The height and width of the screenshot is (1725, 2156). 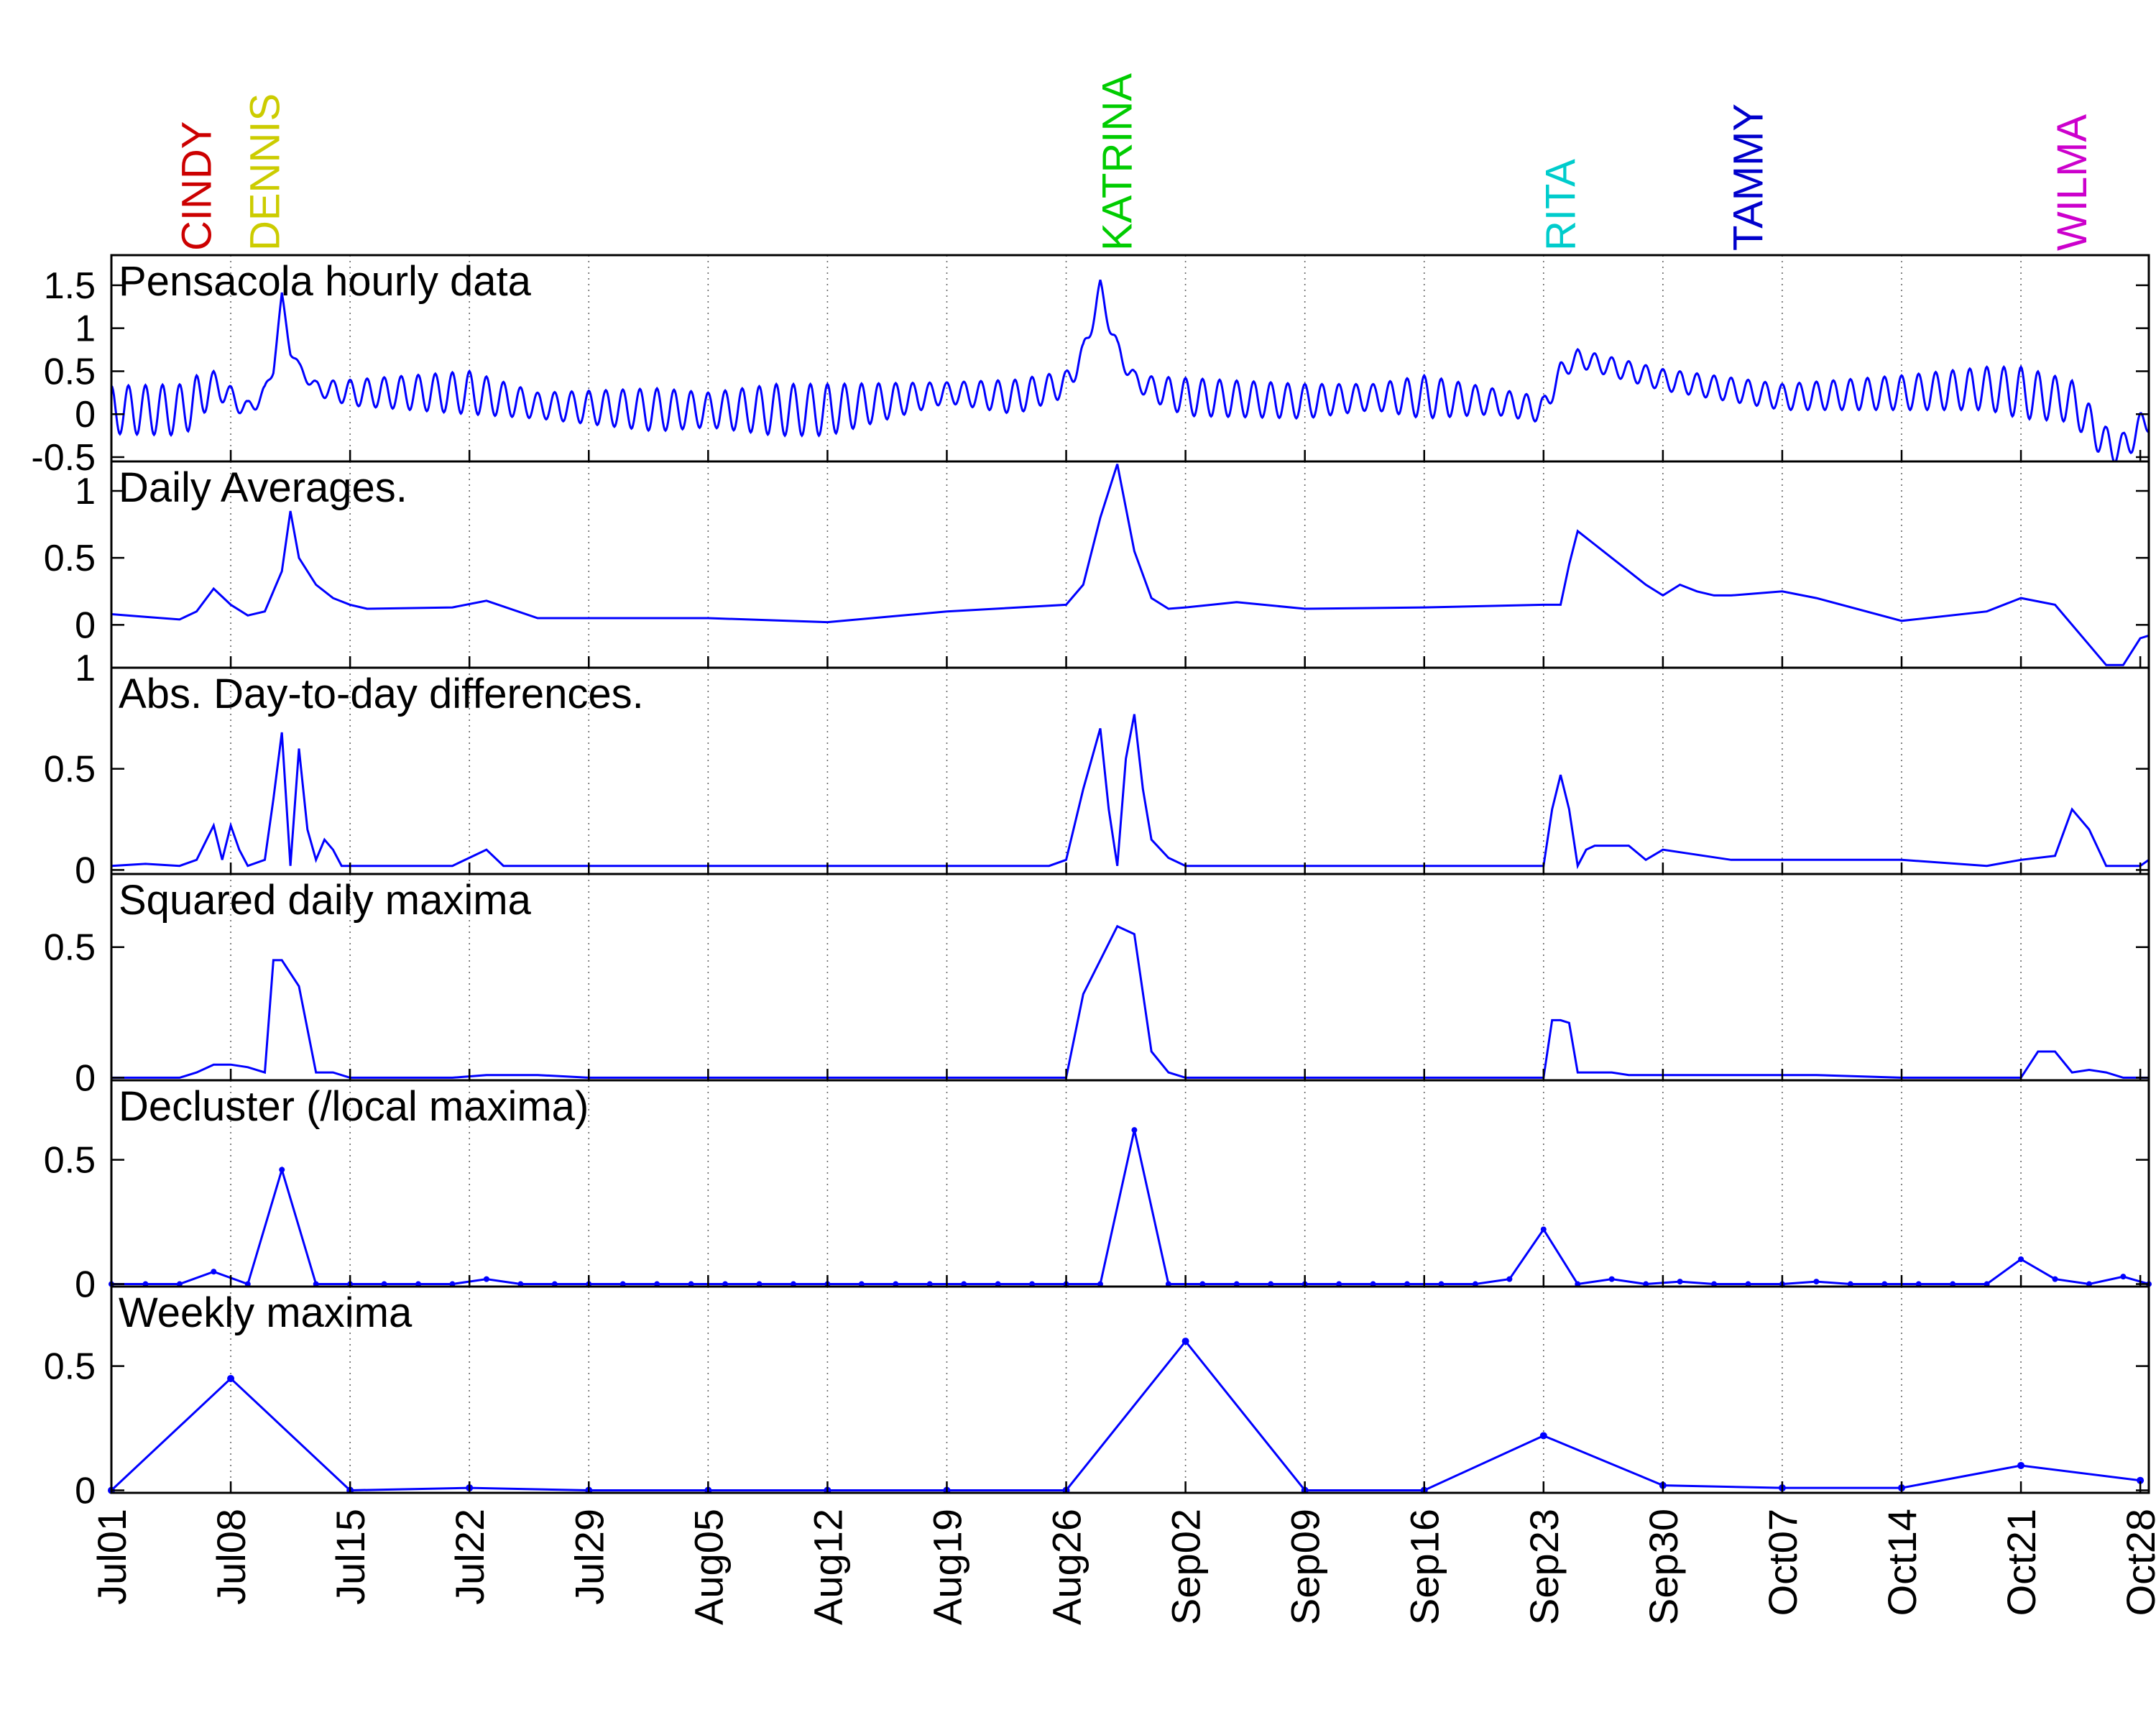 I want to click on panel-title: Squared daily maxima, so click(x=326, y=900).